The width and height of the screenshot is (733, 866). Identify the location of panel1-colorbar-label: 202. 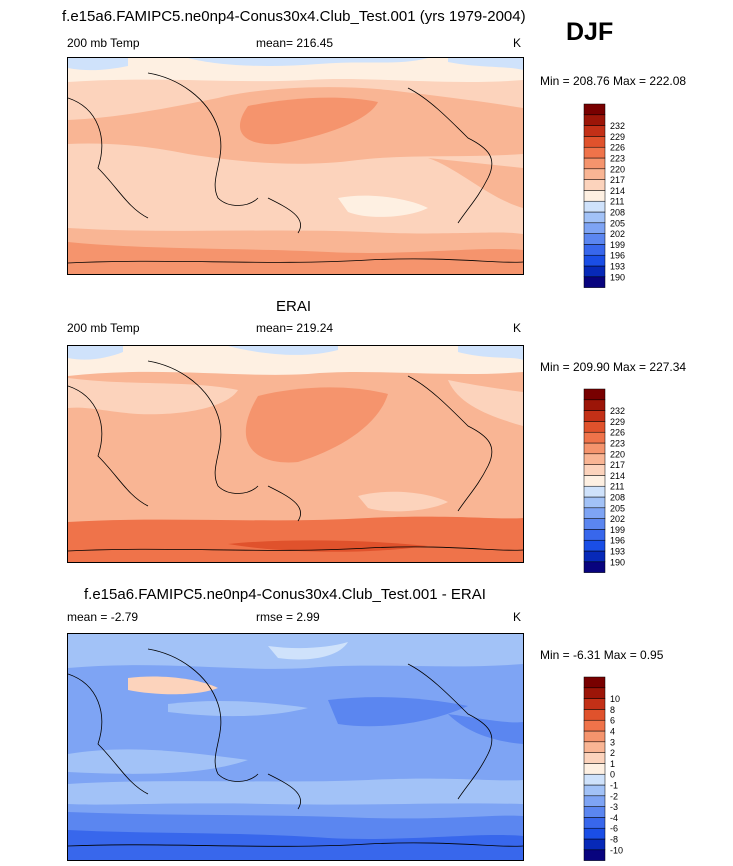
(617, 234).